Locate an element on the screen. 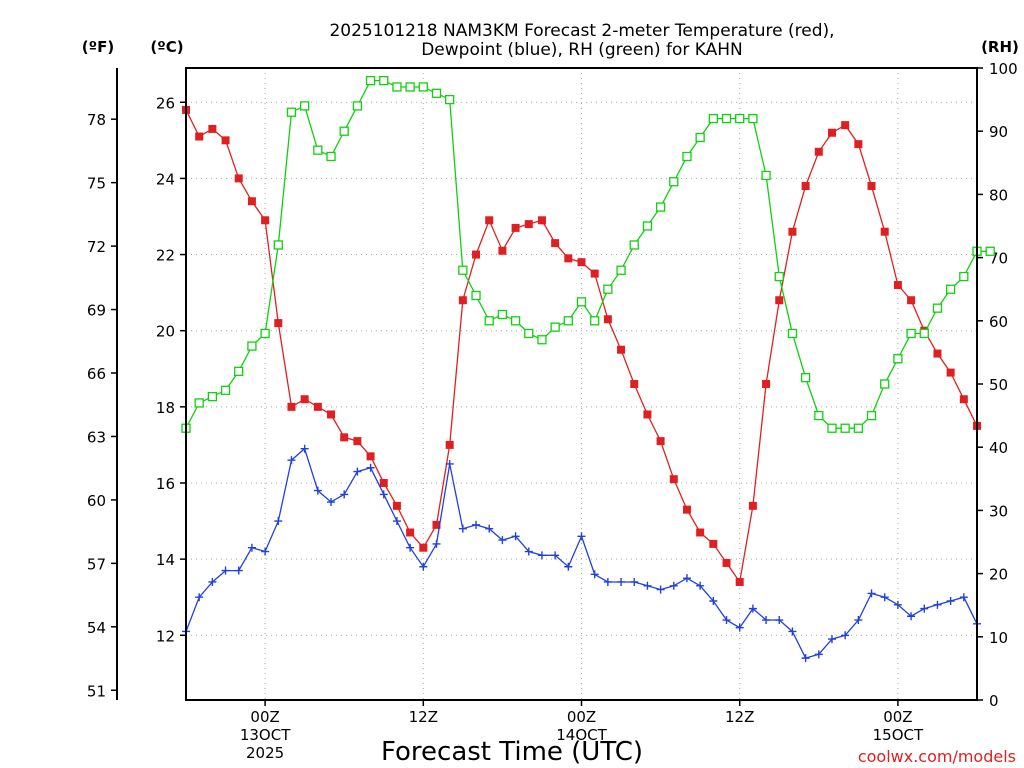 This screenshot has height=768, width=1024. fahrenheit-tick-label: 69 is located at coordinates (96, 311).